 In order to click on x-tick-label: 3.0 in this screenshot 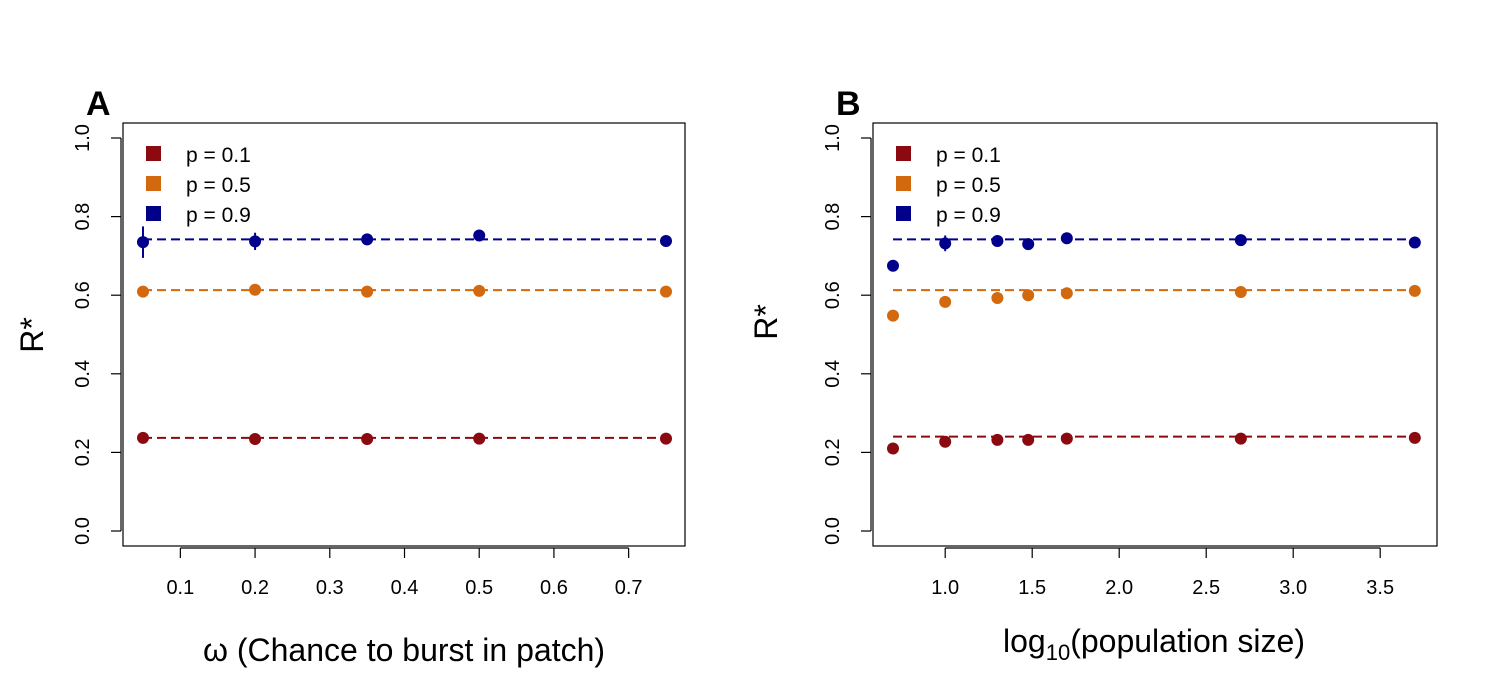, I will do `click(1293, 588)`.